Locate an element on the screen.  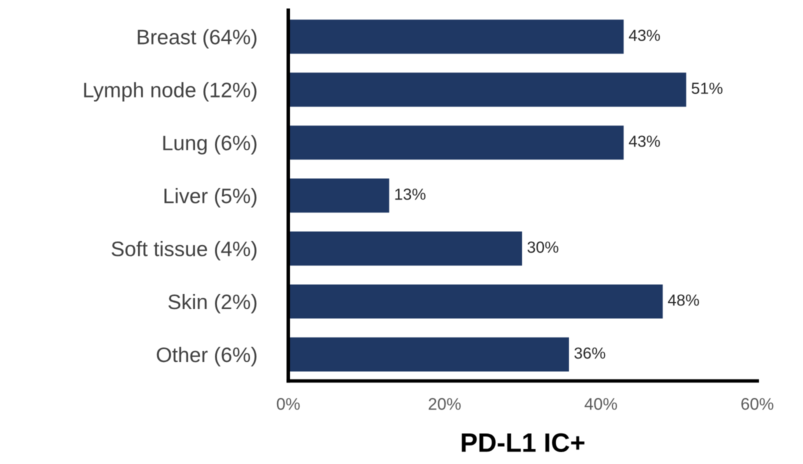
y-tick-label: Other (6%) is located at coordinates (206, 356).